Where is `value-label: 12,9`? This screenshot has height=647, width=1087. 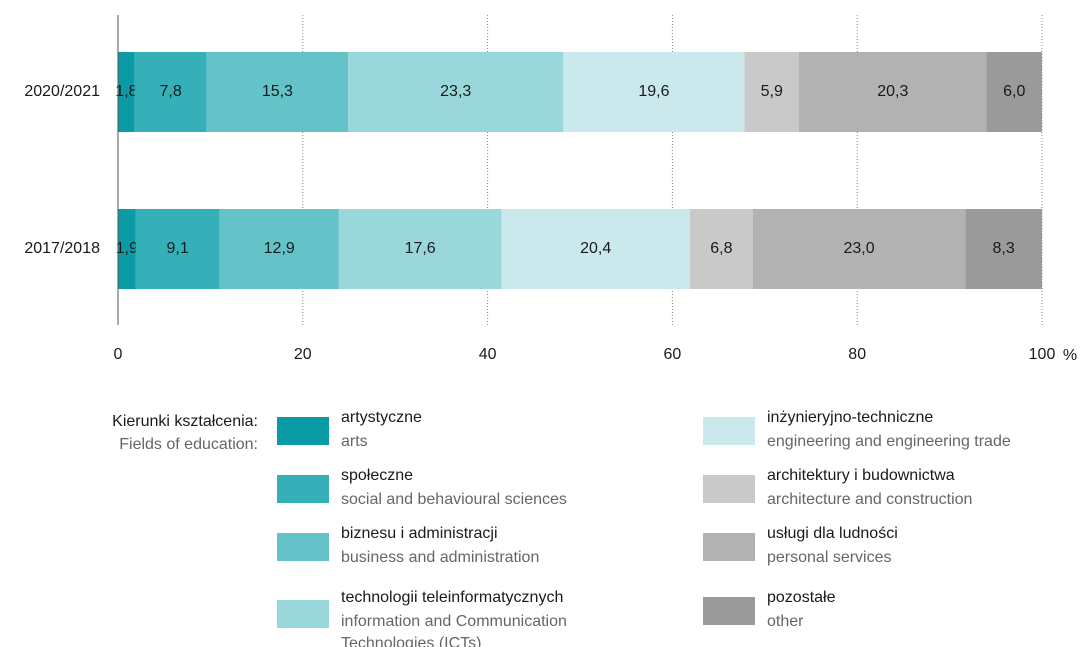 value-label: 12,9 is located at coordinates (279, 248).